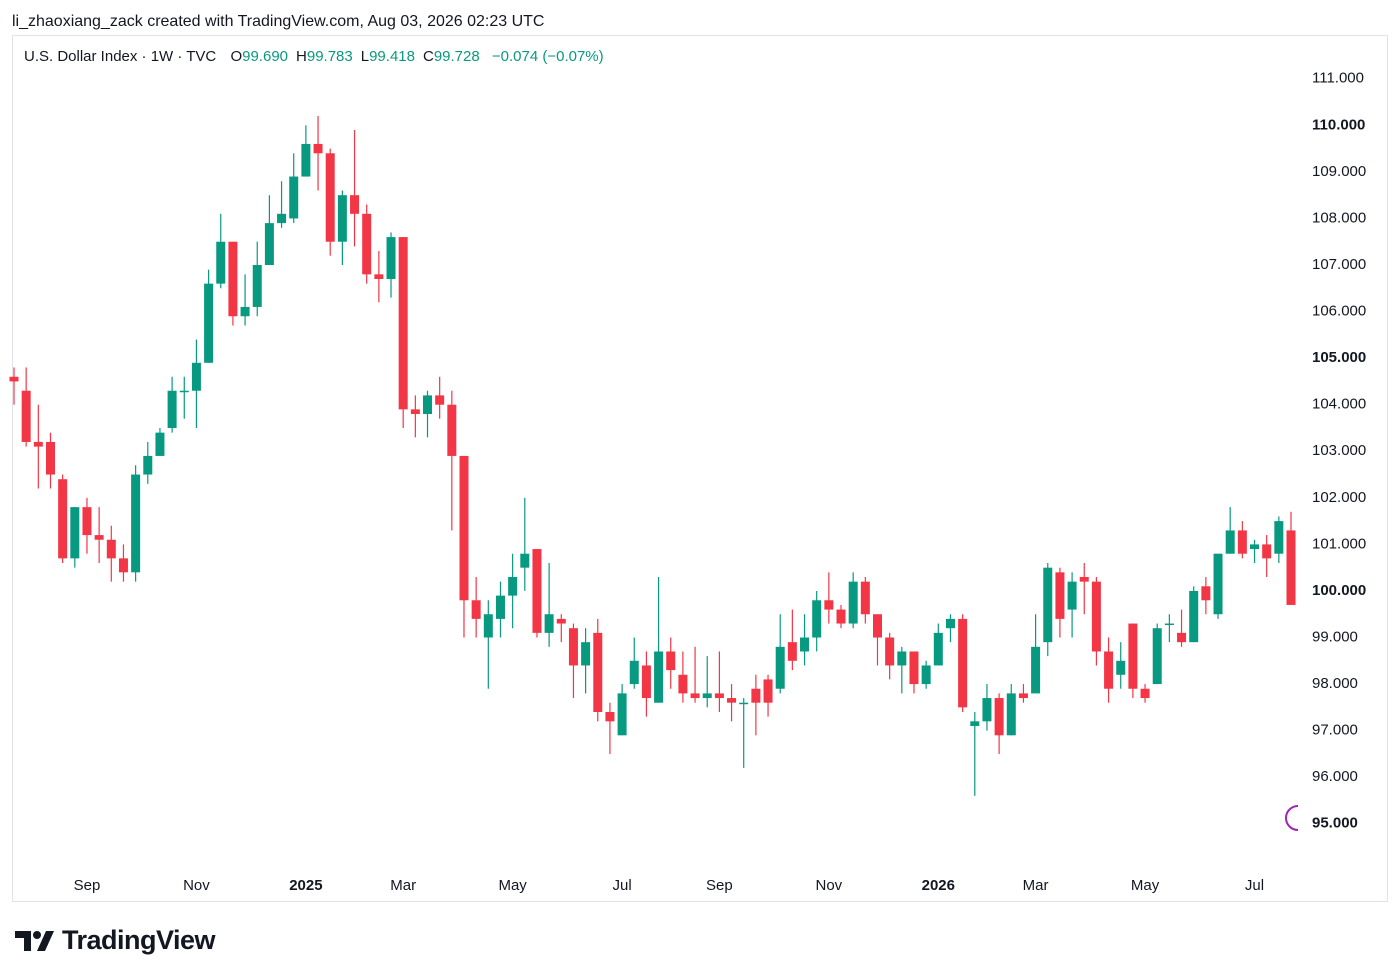 This screenshot has height=980, width=1400. I want to click on x-tick-label: Jul, so click(1254, 885).